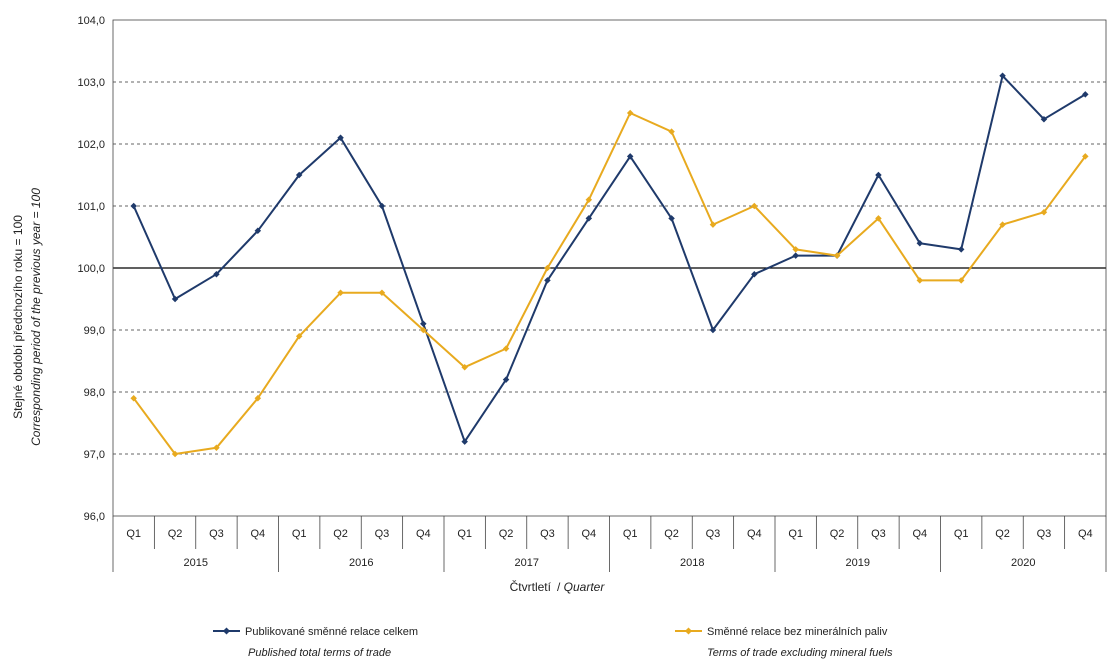  I want to click on y-tick-label: 103,0, so click(91, 83).